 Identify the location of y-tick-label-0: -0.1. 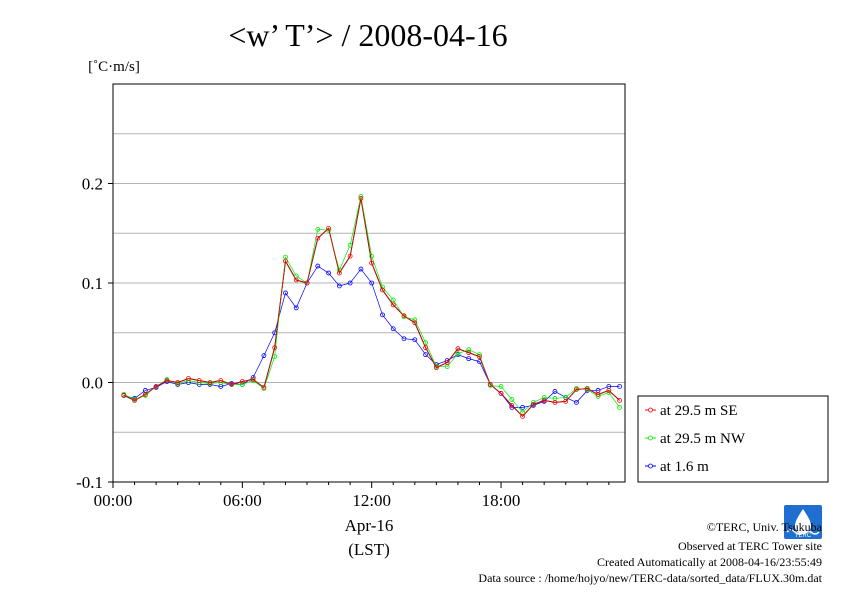
(89, 482).